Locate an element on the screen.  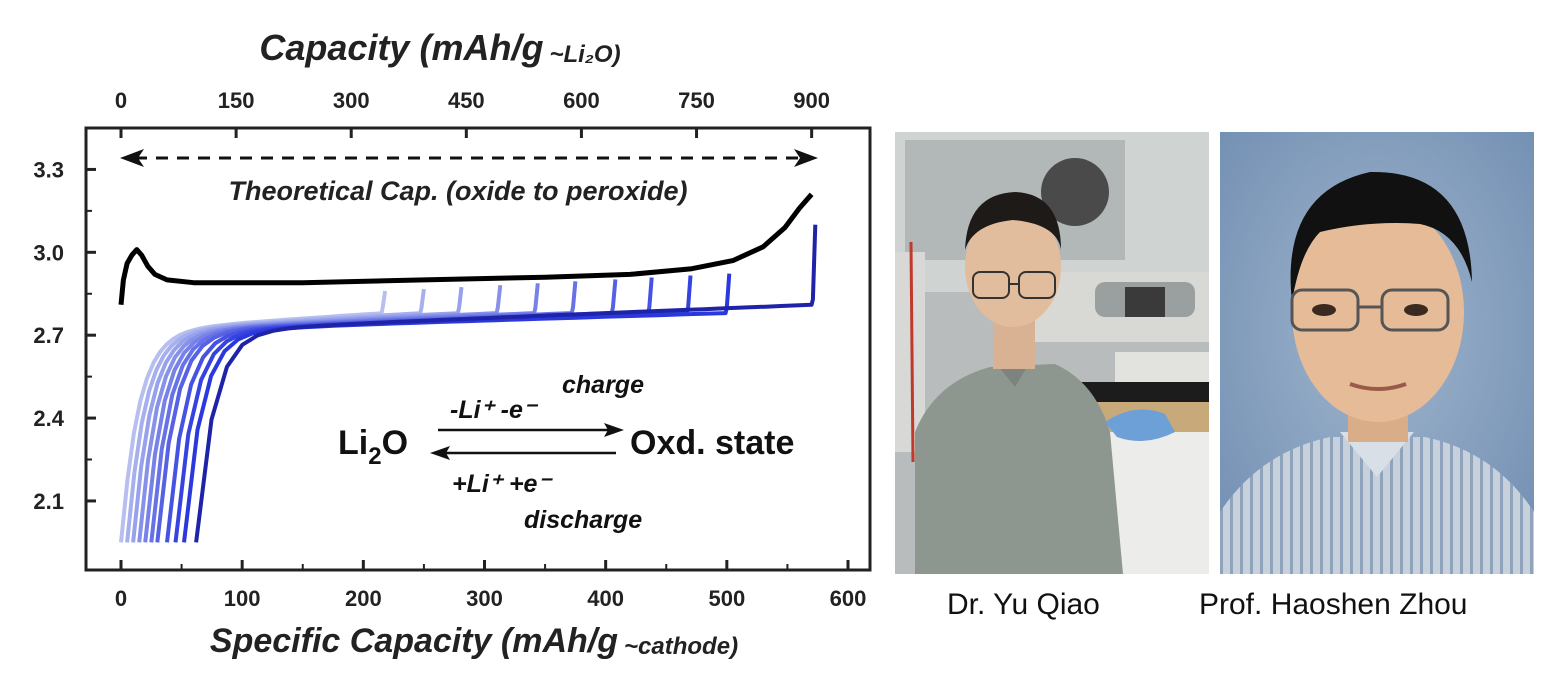
charge-label: charge is located at coordinates (603, 385).